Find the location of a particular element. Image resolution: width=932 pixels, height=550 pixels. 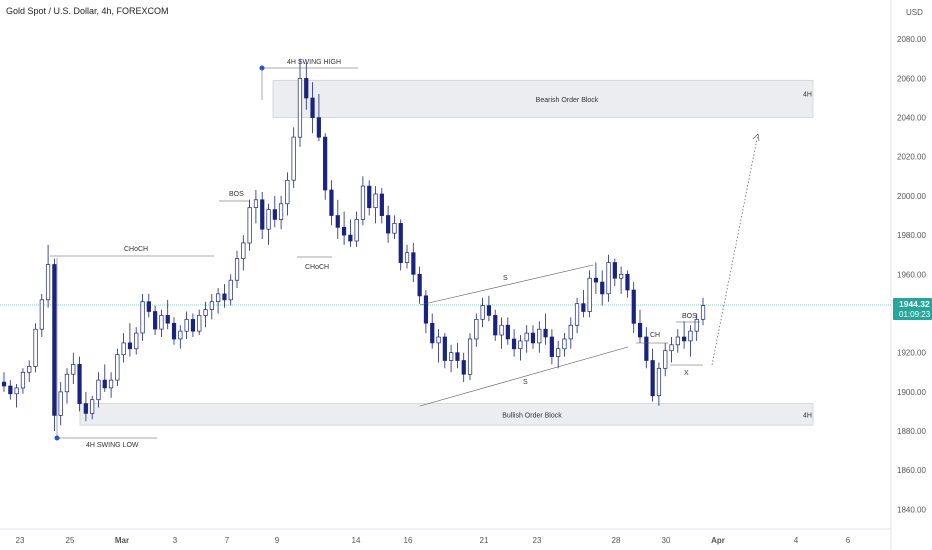

time-axis: 23 25 Mar 3 7 9 14 16 21 23 28 30 Apr 4 6 is located at coordinates (433, 540).